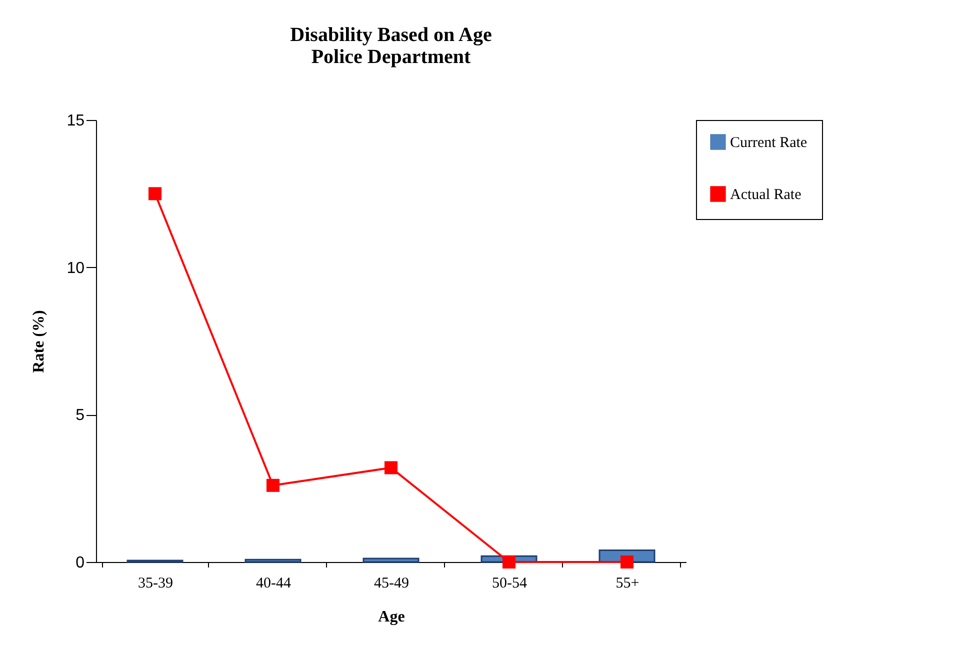 This screenshot has height=664, width=964. Describe the element at coordinates (75, 121) in the screenshot. I see `y-tick-label: 15` at that location.